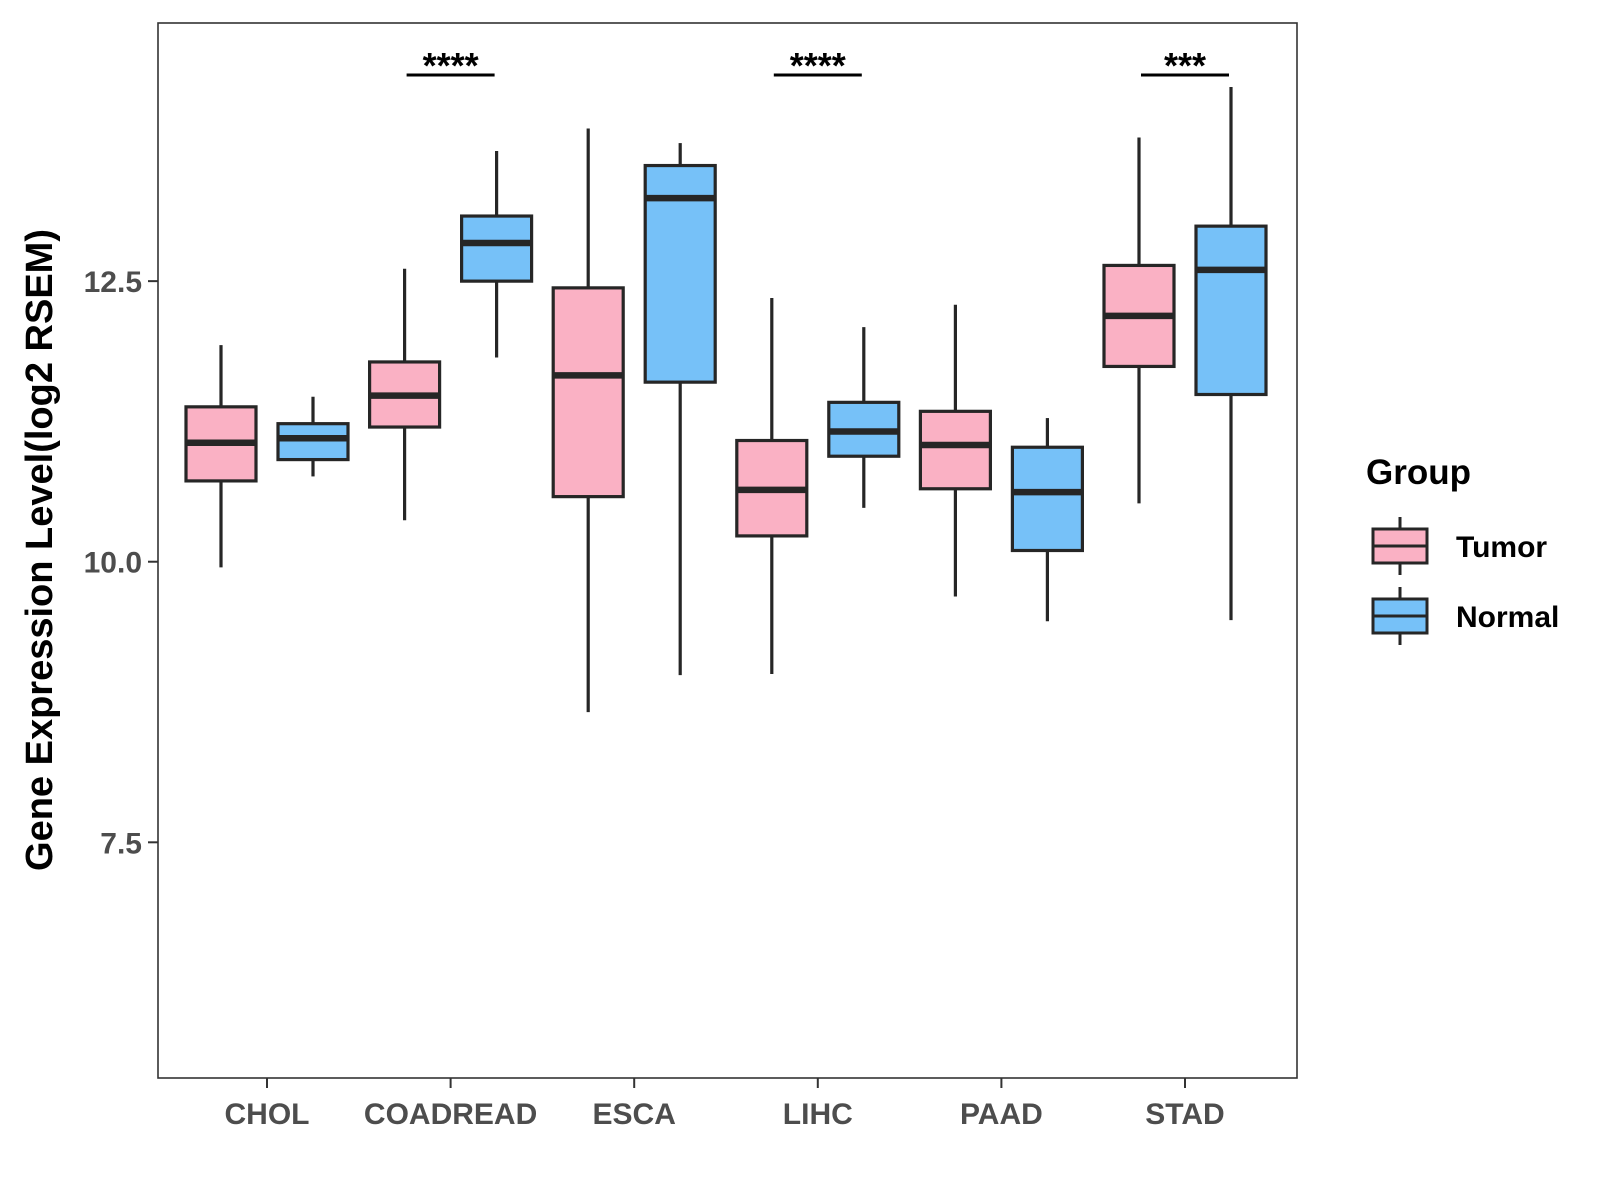 Image resolution: width=1600 pixels, height=1200 pixels. I want to click on box-normal-paad, so click(1047, 520).